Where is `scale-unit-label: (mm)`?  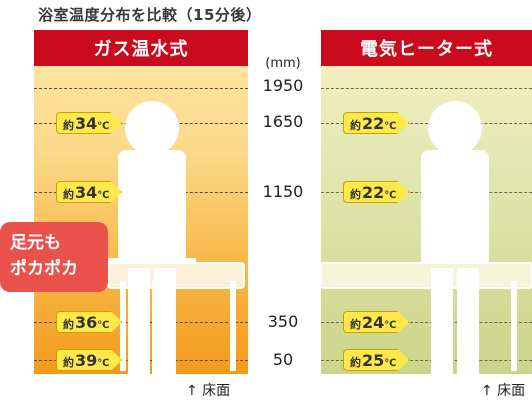 scale-unit-label: (mm) is located at coordinates (283, 63).